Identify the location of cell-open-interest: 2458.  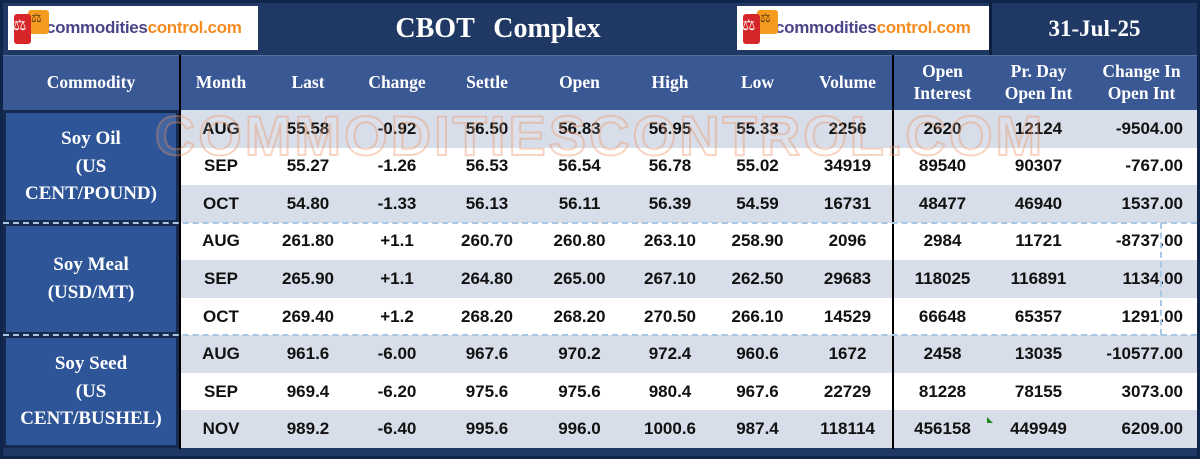
(942, 354).